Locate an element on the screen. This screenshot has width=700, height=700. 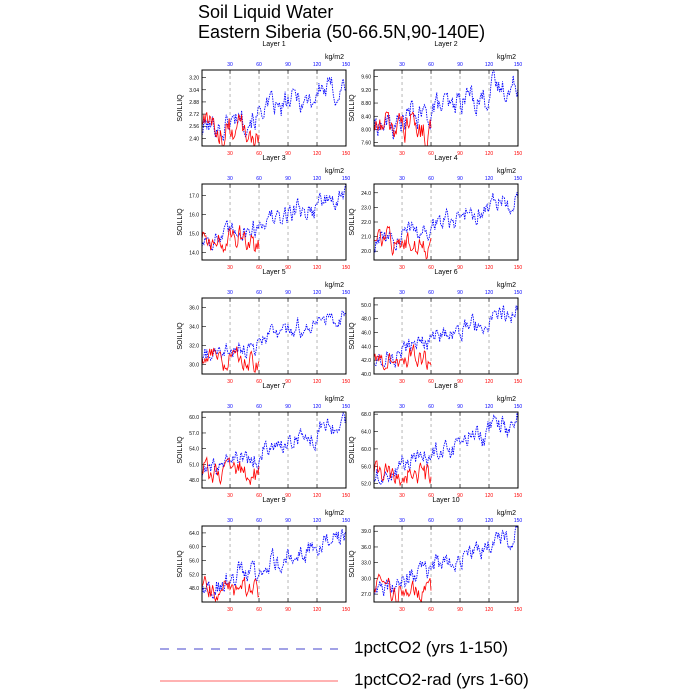
panel-title: Layer 8 is located at coordinates (445, 386).